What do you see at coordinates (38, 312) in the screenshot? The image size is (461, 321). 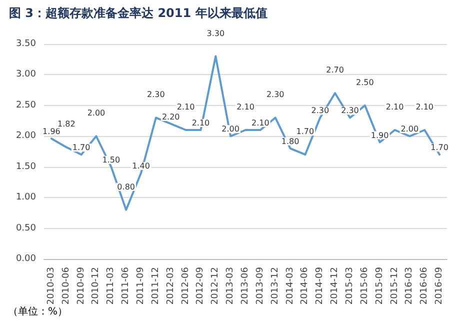 I see `text: （单位：%）` at bounding box center [38, 312].